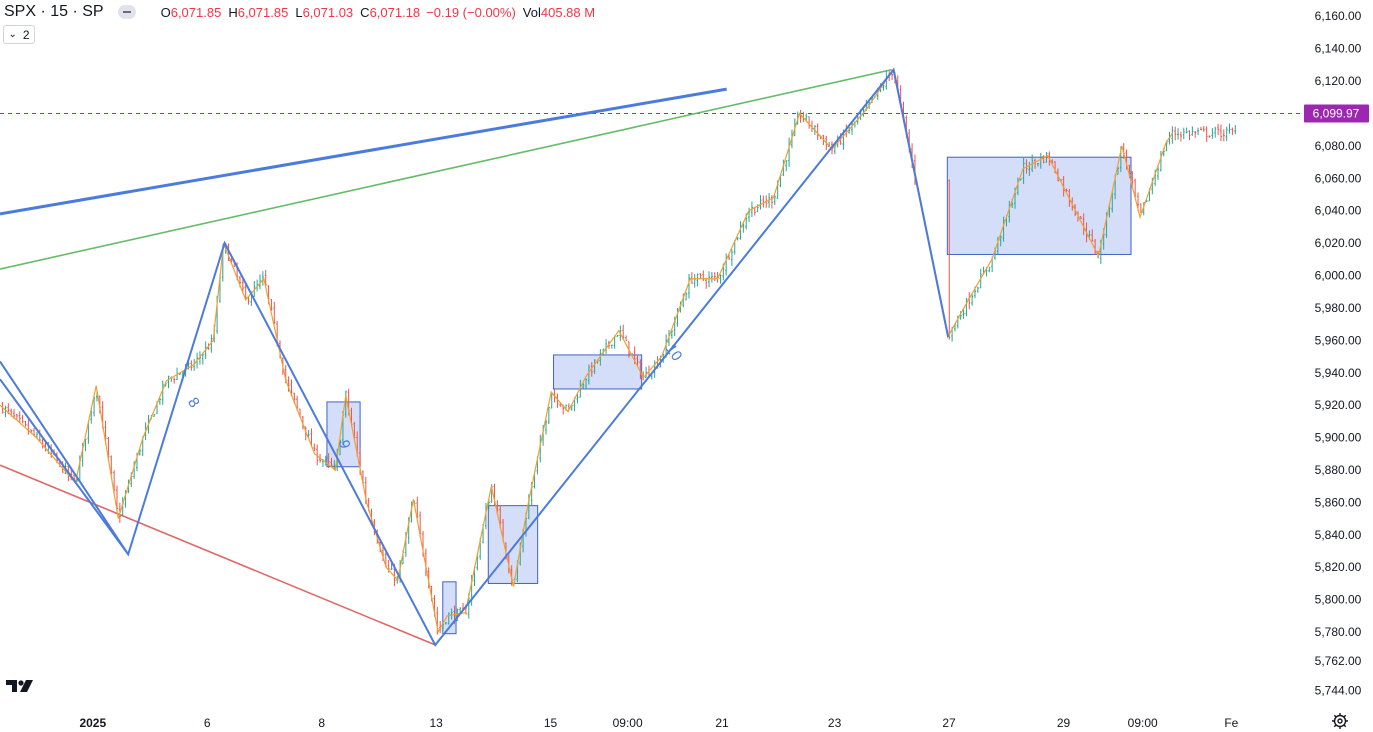 The height and width of the screenshot is (732, 1373). I want to click on gear-icon, so click(1340, 721).